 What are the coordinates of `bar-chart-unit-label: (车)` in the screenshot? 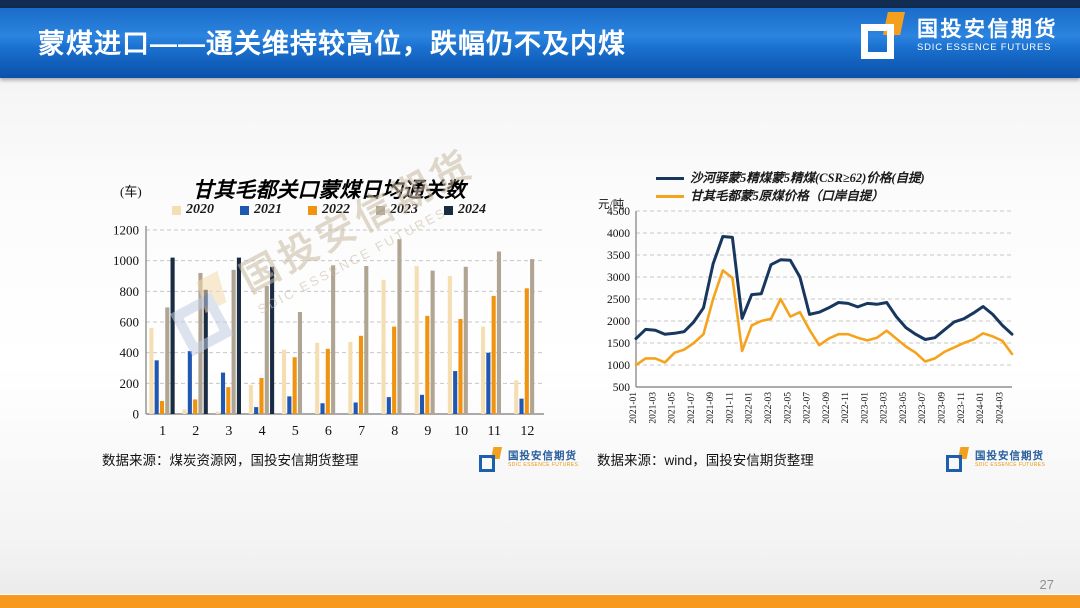 It's located at (131, 191).